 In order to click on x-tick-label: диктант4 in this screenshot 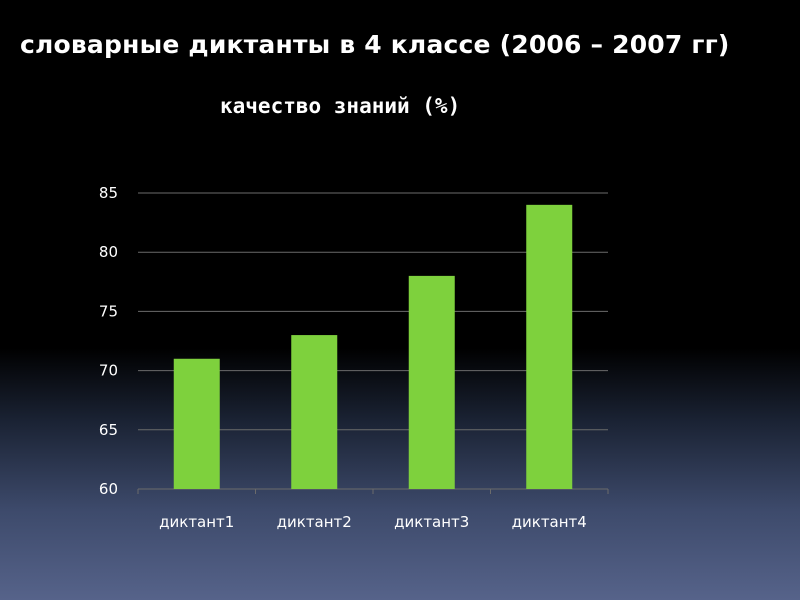, I will do `click(549, 522)`.